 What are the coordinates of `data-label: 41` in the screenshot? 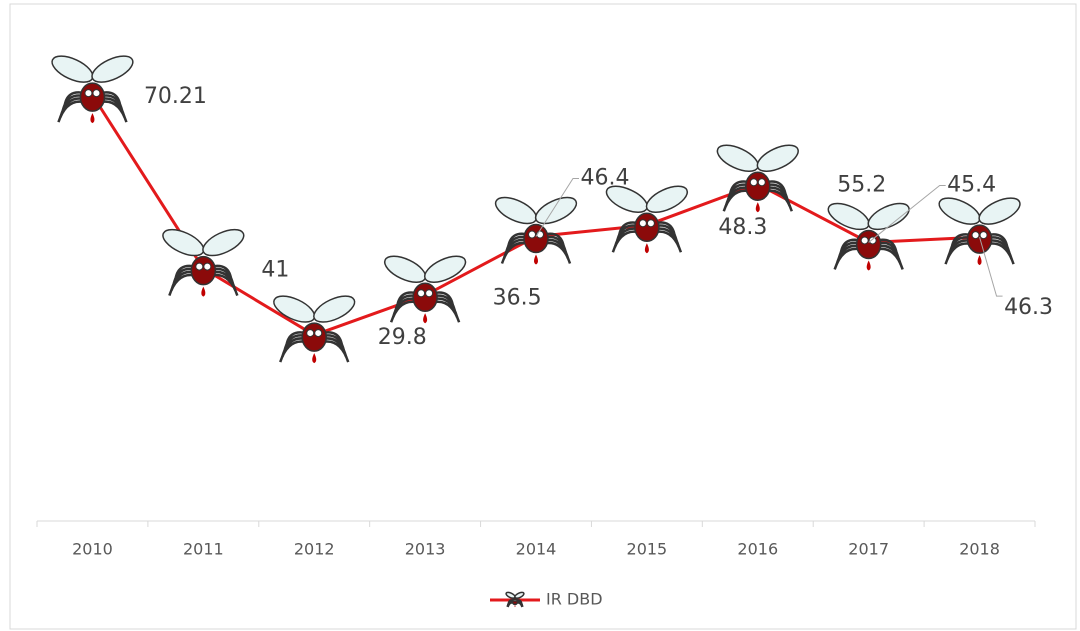 It's located at (275, 270).